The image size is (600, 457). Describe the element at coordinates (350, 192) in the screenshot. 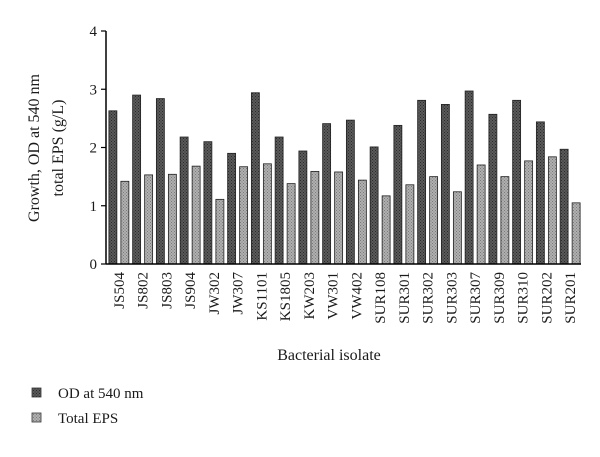

I see `bar-od-vw402` at that location.